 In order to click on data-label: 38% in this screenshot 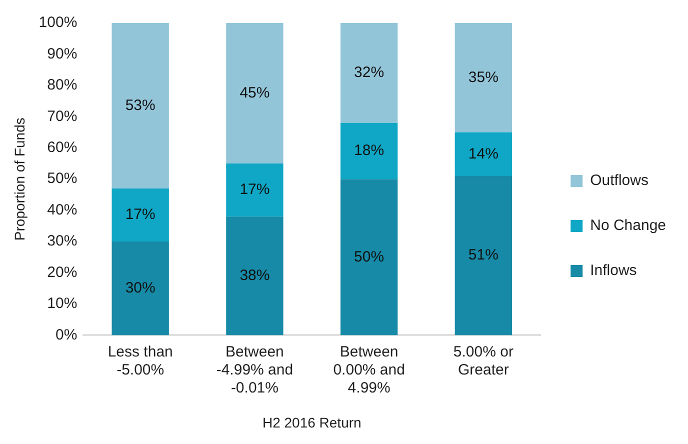, I will do `click(255, 275)`.